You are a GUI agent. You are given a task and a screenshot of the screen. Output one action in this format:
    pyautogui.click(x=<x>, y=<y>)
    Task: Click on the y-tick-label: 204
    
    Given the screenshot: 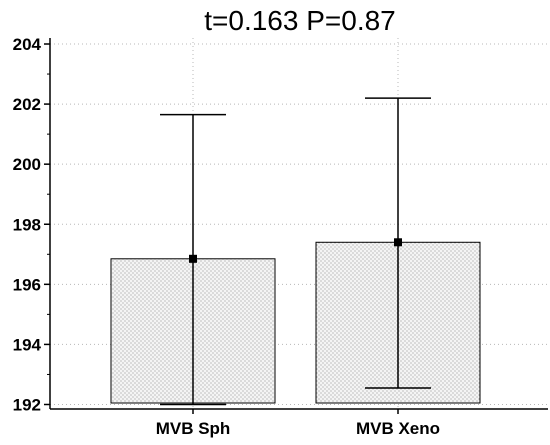 What is the action you would take?
    pyautogui.click(x=27, y=44)
    